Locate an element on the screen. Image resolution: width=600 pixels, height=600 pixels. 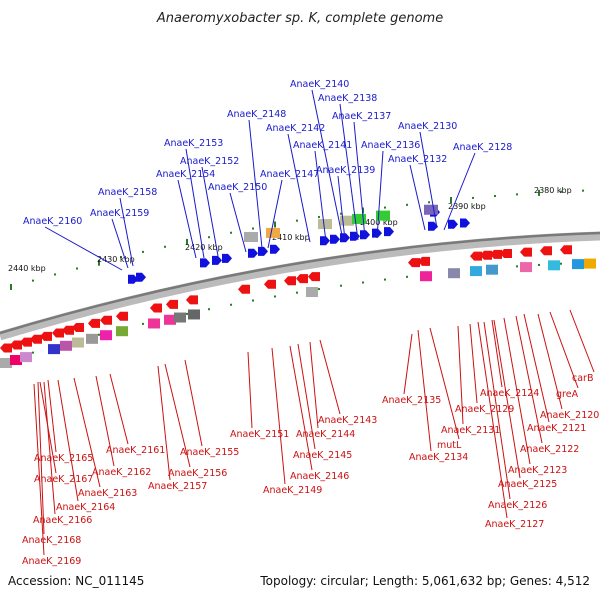
gene-label: AnaeK_2146 is located at coordinates (319, 476).